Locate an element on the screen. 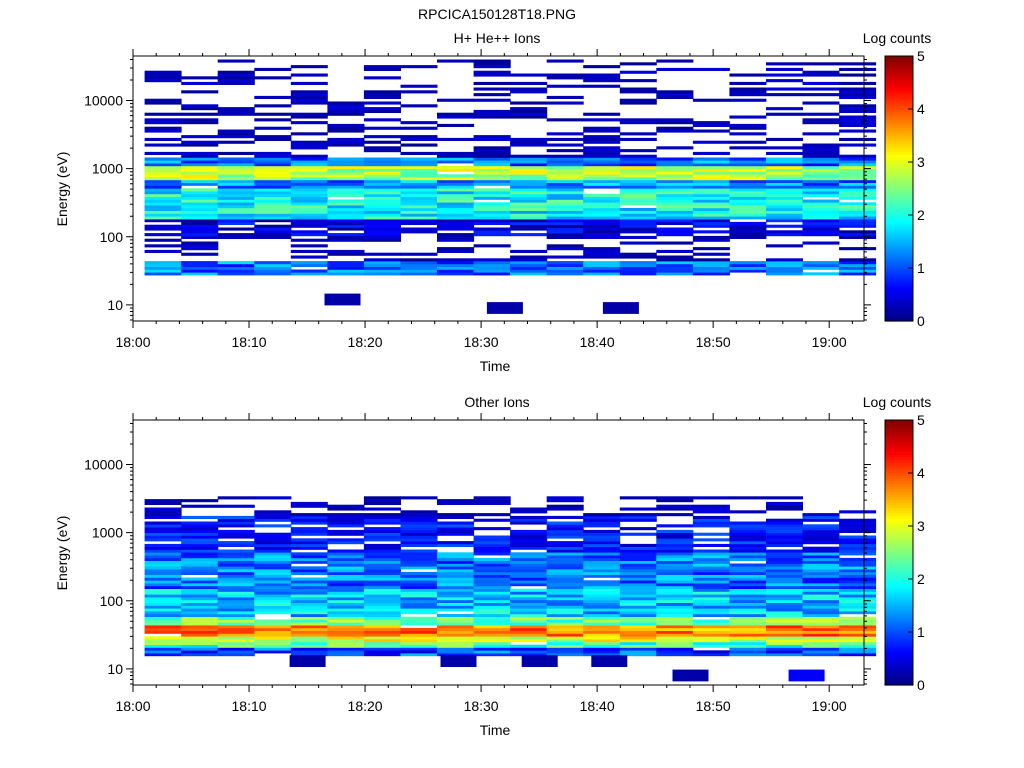 Image resolution: width=1024 pixels, height=768 pixels. event-cell is located at coordinates (458, 661).